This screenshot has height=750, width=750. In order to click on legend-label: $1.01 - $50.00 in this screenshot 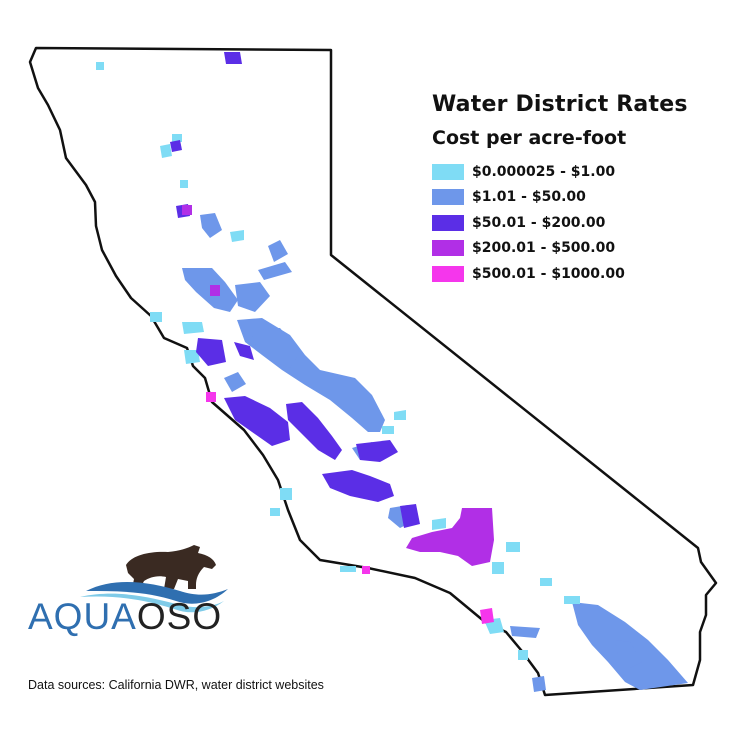, I will do `click(529, 197)`.